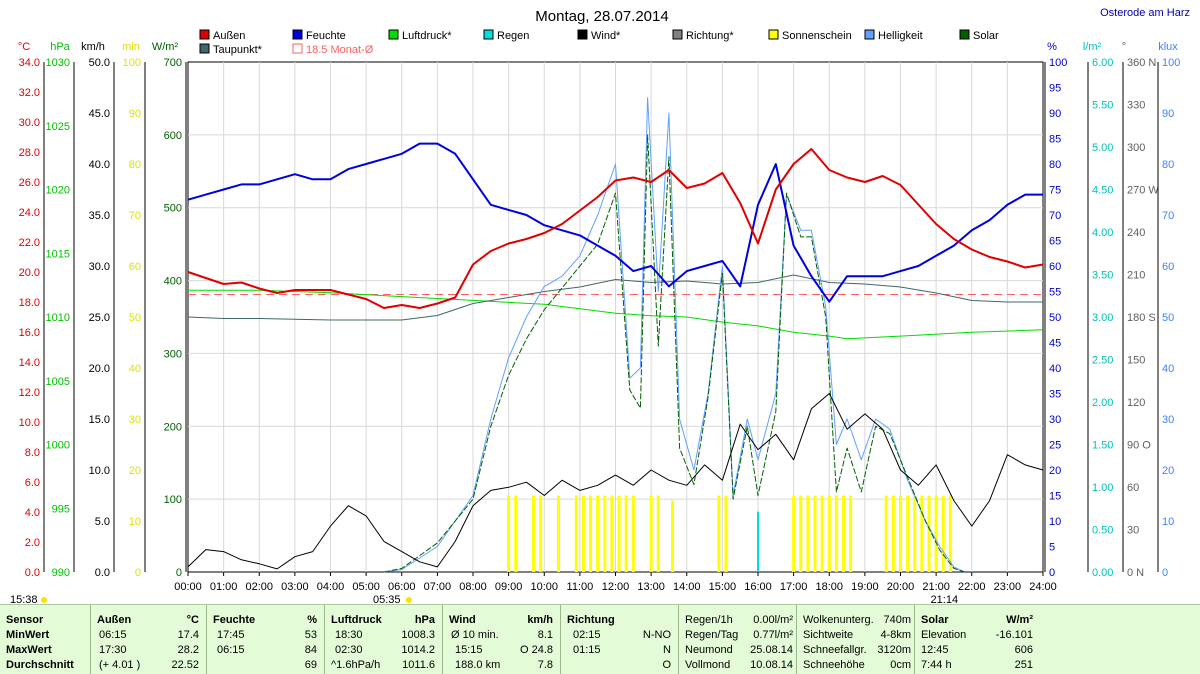 This screenshot has height=674, width=1200. I want to click on x-tick-label: 10:00, so click(544, 587).